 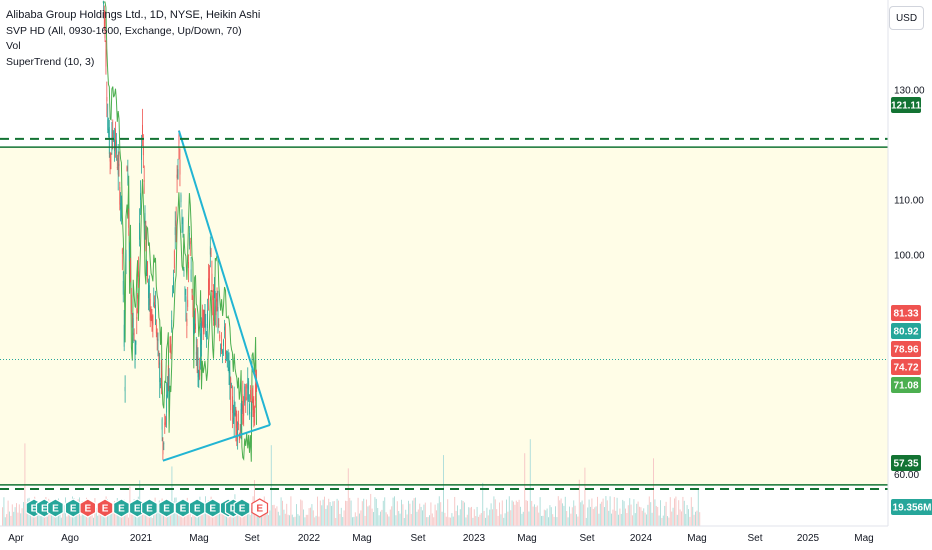 What do you see at coordinates (50, 61) in the screenshot?
I see `indicator-supertrend-label: SuperTrend (10, 3)` at bounding box center [50, 61].